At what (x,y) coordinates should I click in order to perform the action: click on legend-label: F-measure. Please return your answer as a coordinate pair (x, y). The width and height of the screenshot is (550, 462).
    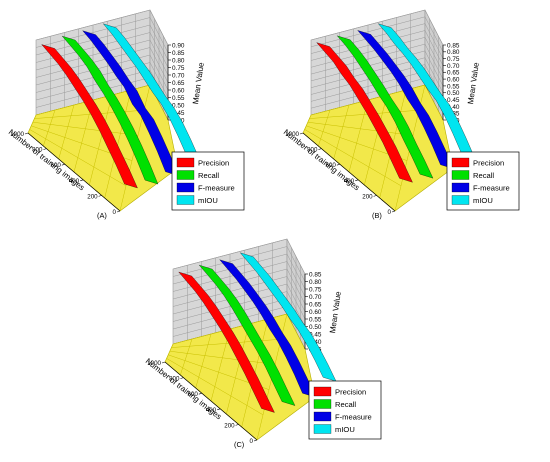
    Looking at the image, I should click on (491, 188).